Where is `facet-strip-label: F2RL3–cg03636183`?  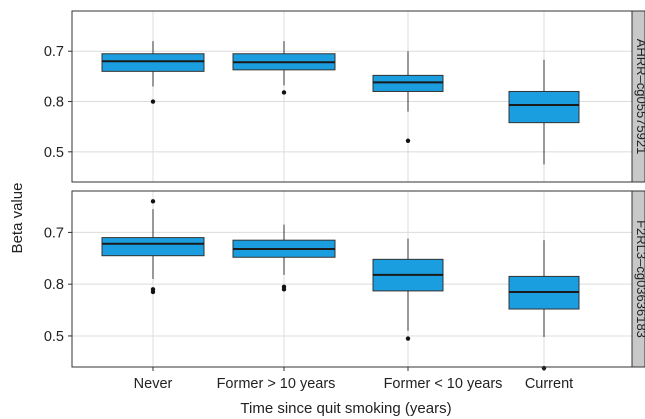
facet-strip-label: F2RL3–cg03636183 is located at coordinates (639, 279).